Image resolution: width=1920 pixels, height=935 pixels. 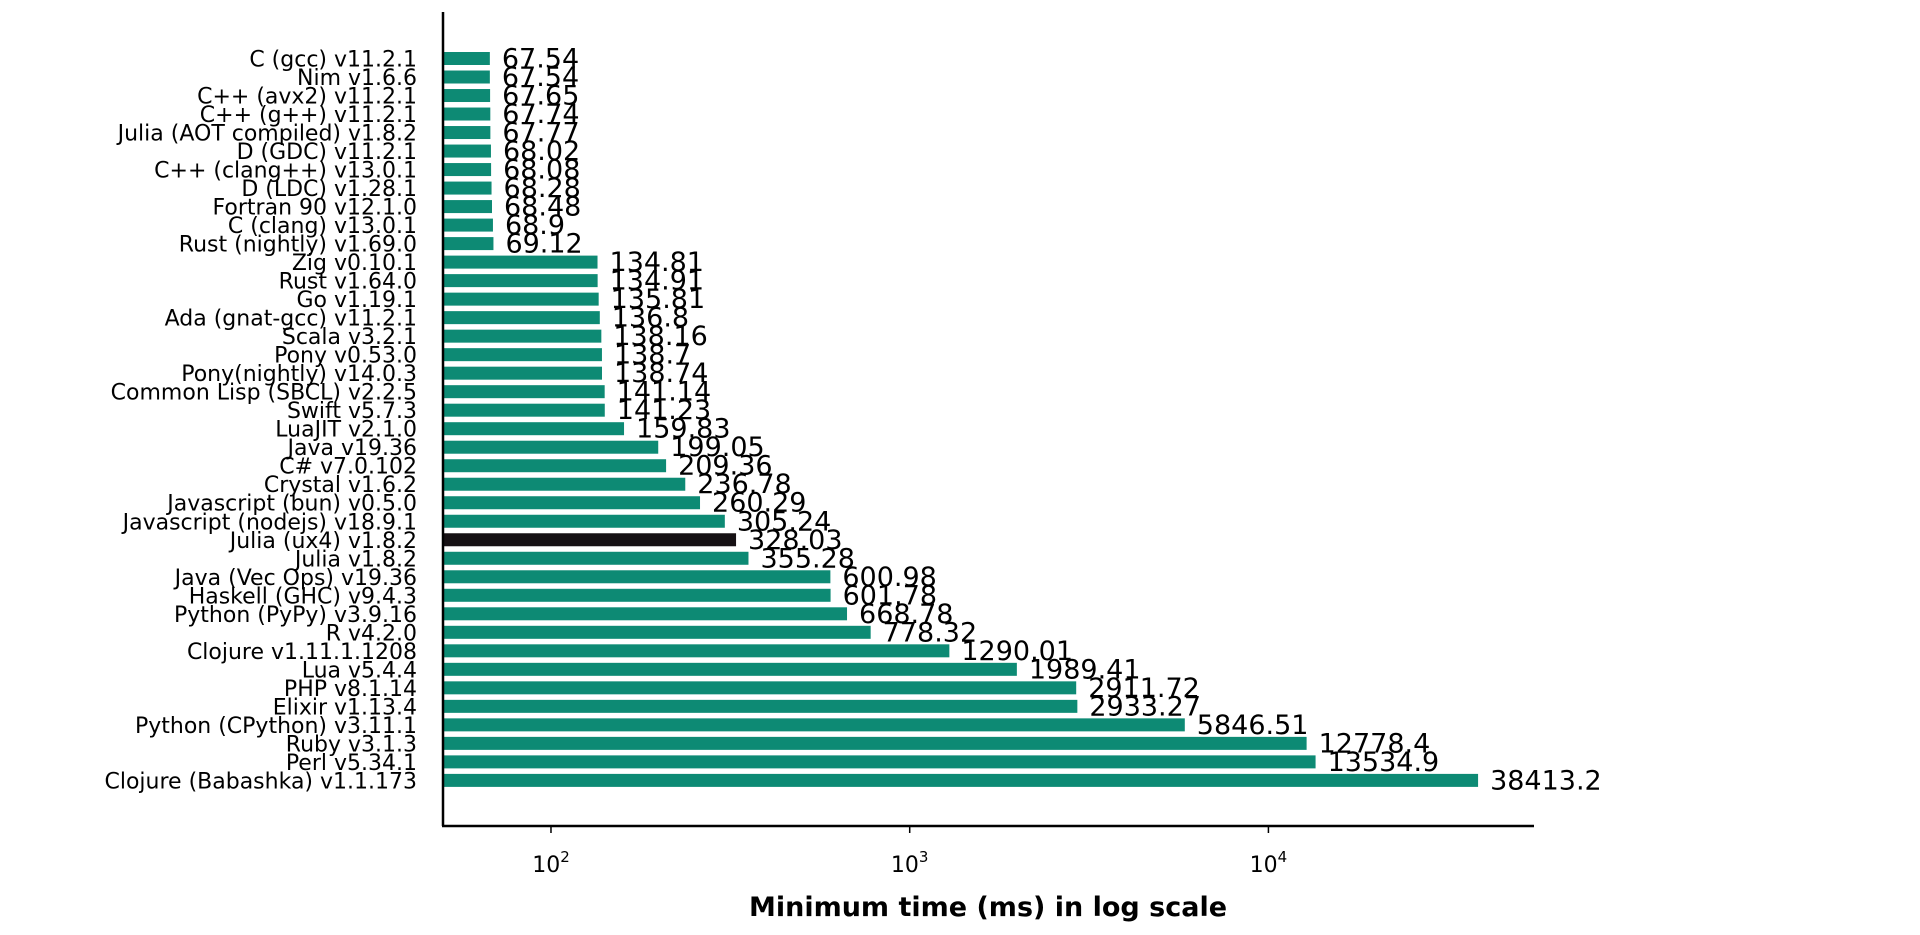 I want to click on category-label: Rust (nightly) v1.69.0, so click(x=298, y=245).